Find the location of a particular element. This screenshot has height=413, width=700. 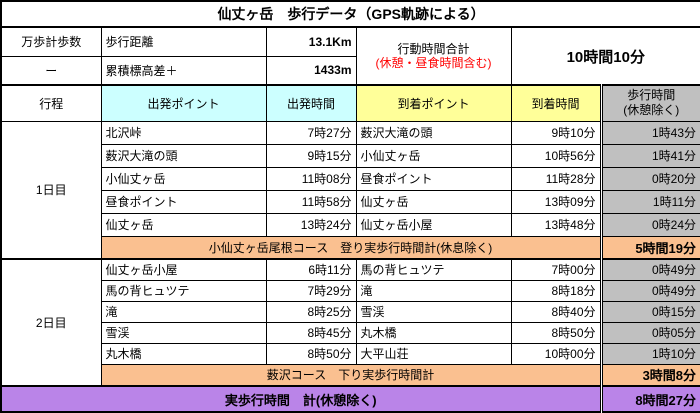

segment-row: 丸木橋 8時50分 大平山荘 10時00分 1時10分 is located at coordinates (350, 353).